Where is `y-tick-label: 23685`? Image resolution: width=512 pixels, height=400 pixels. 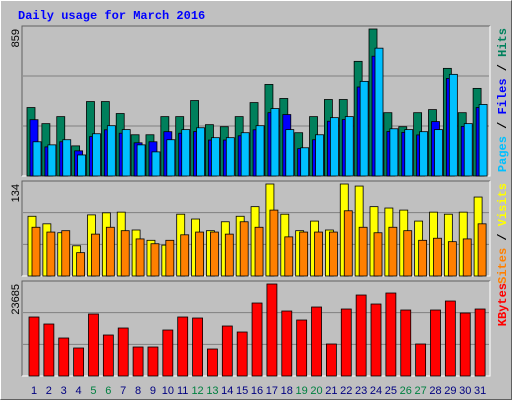
y-tick-label: 23685 is located at coordinates (16, 299).